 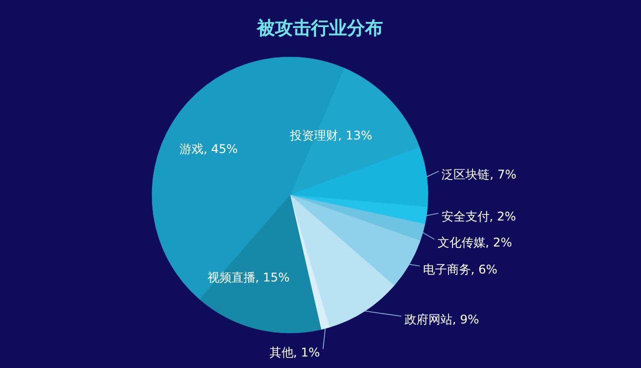 What do you see at coordinates (461, 243) in the screenshot?
I see `slice-label: 文化传媒` at bounding box center [461, 243].